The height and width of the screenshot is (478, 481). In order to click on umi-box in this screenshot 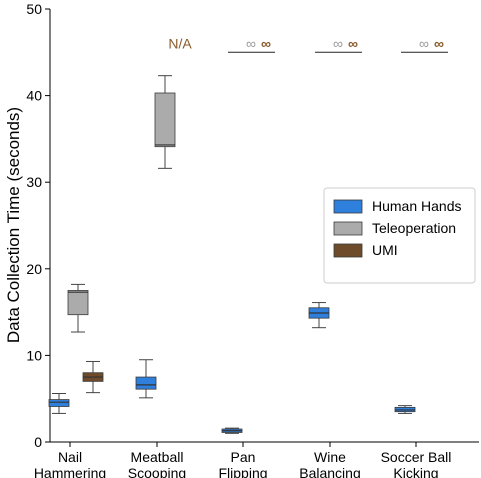, I will do `click(93, 377)`.